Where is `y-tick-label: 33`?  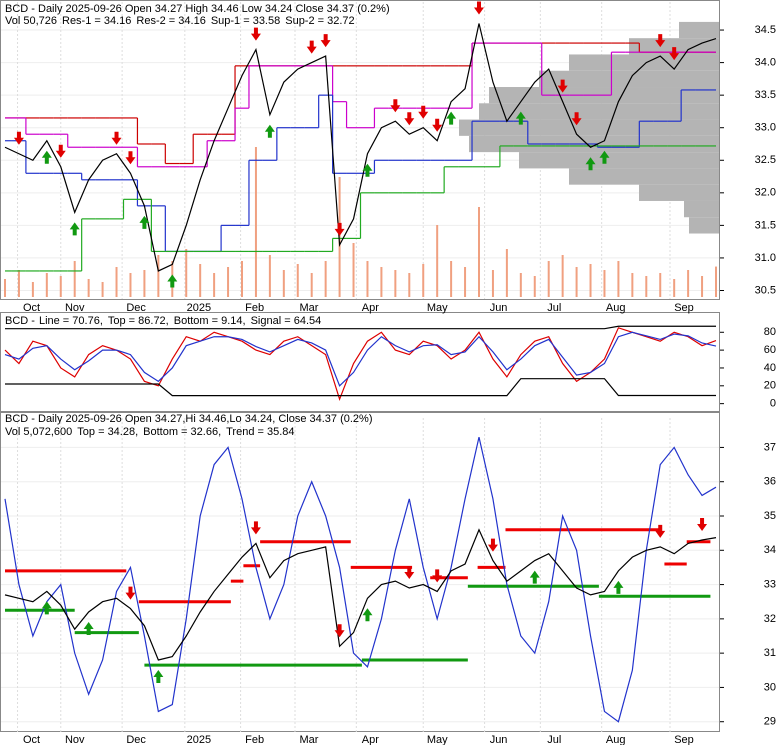 y-tick-label: 33 is located at coordinates (770, 584).